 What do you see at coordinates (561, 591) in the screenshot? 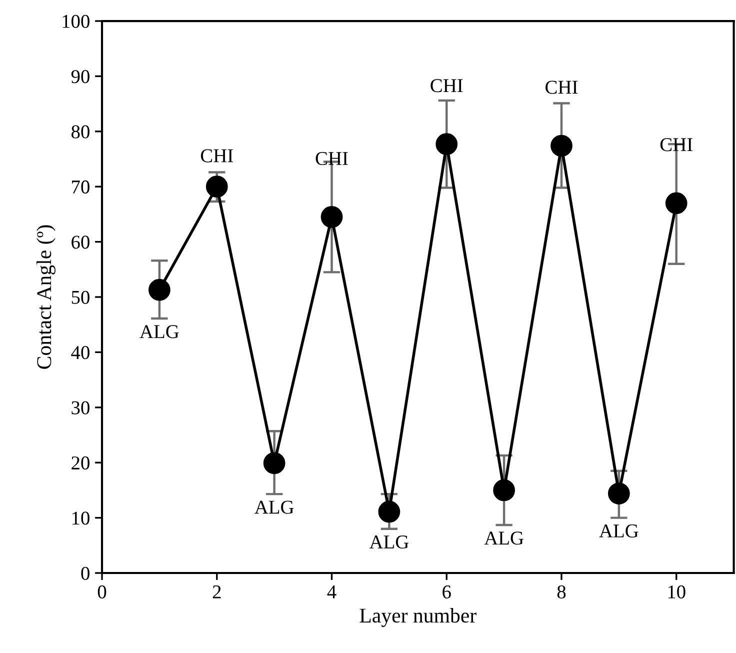
I see `x-tick-label: 8` at bounding box center [561, 591].